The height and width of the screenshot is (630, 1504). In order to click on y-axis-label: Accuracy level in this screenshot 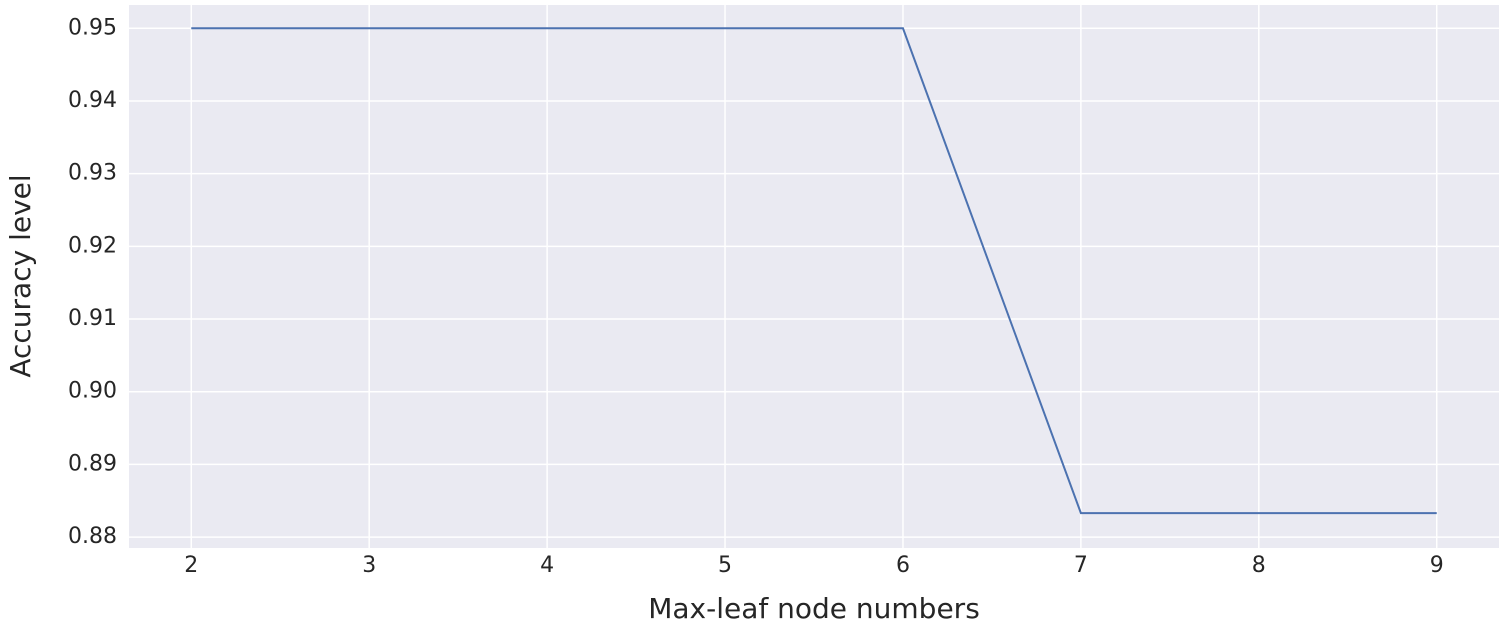, I will do `click(20, 275)`.